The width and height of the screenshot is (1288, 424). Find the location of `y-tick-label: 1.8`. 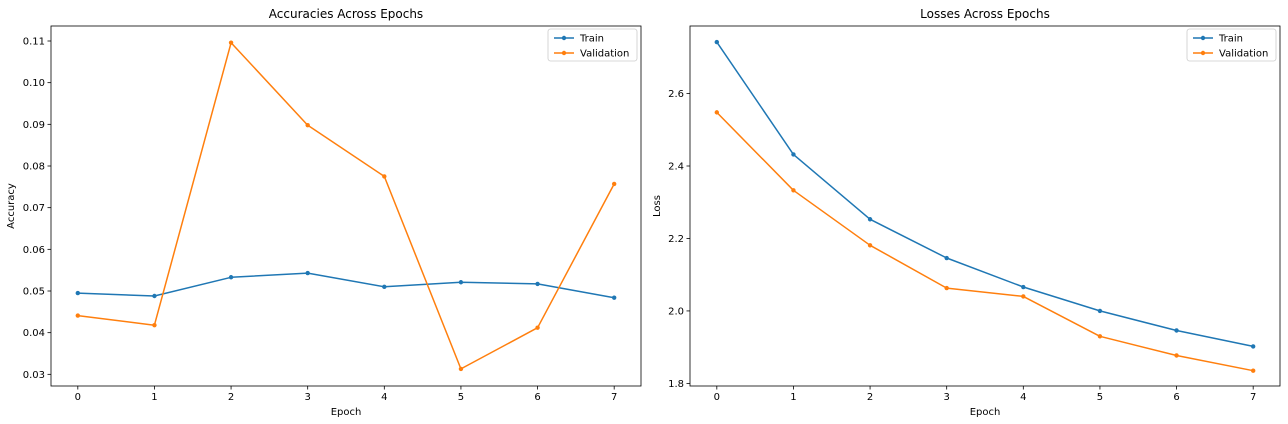

y-tick-label: 1.8 is located at coordinates (676, 384).